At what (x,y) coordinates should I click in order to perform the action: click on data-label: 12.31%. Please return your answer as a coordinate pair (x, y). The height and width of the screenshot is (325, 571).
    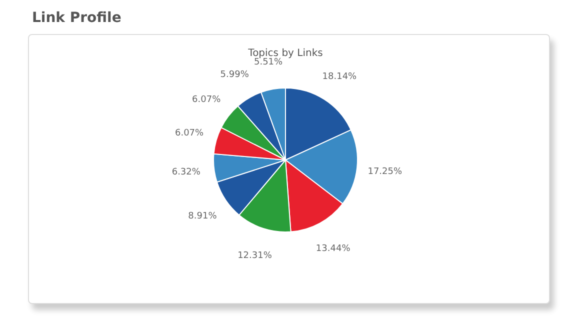
    Looking at the image, I should click on (255, 256).